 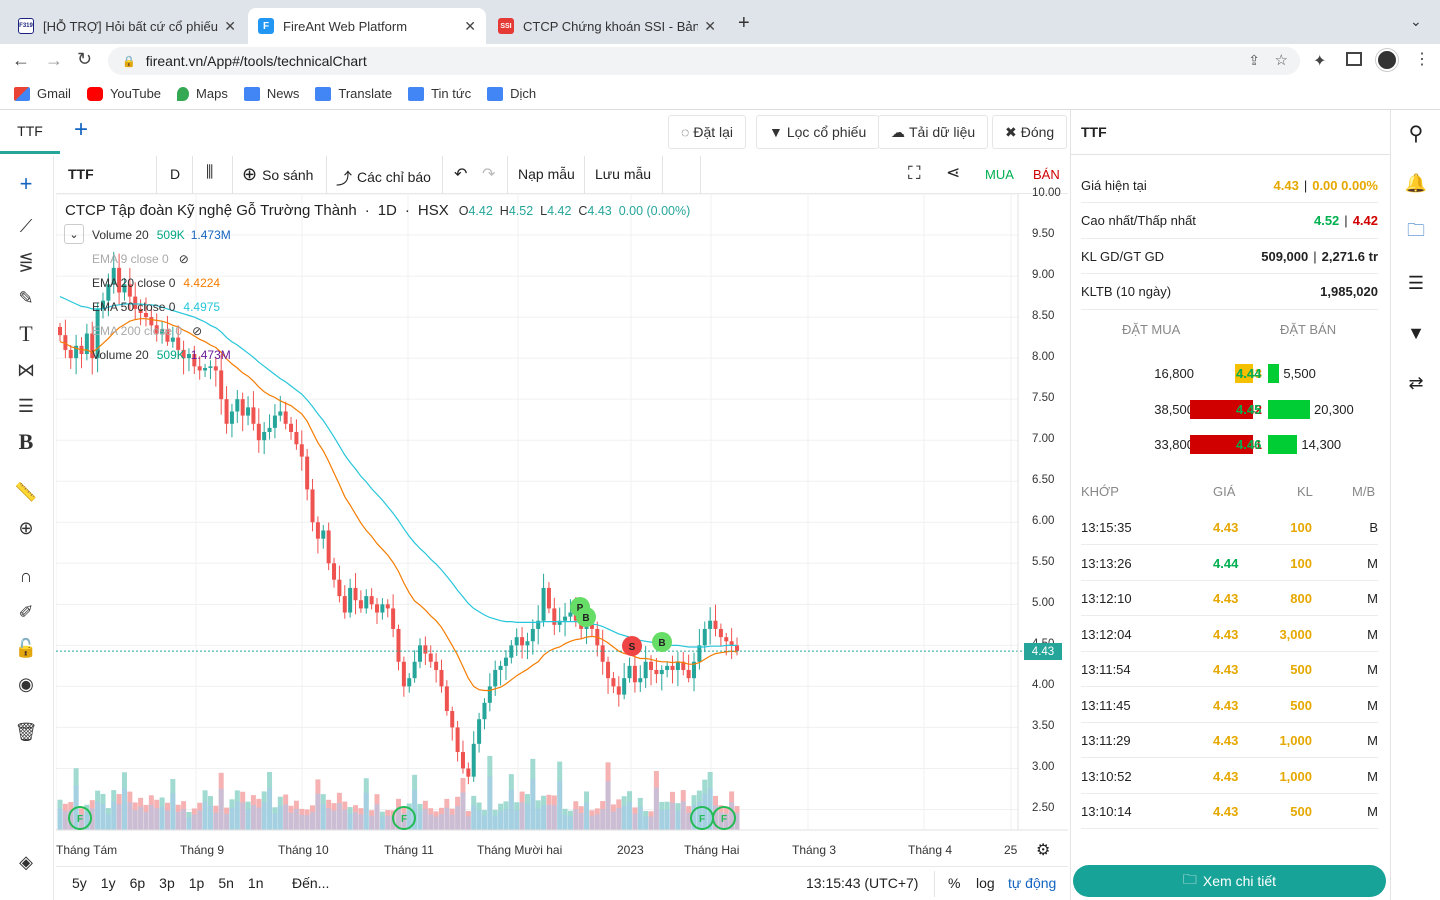 What do you see at coordinates (79, 883) in the screenshot?
I see `range-button: 5y` at bounding box center [79, 883].